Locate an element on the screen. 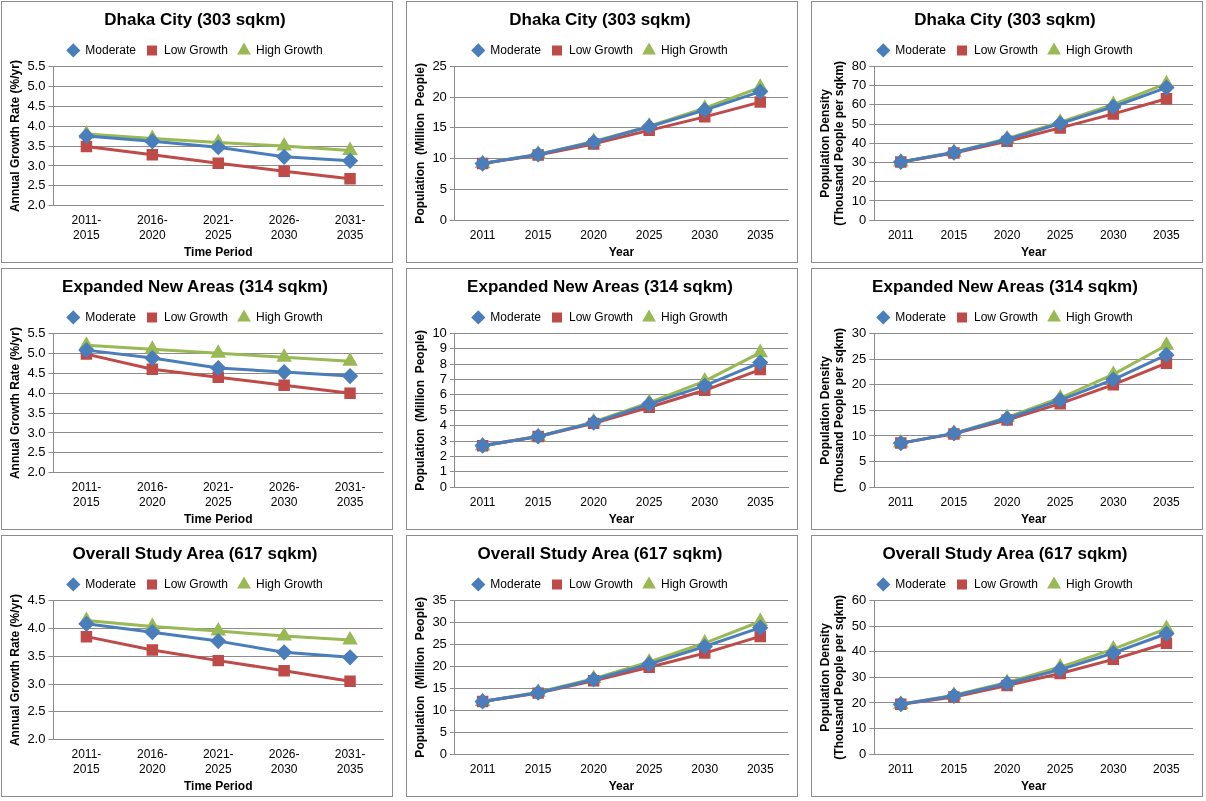 The image size is (1206, 801). y-tick-label: 50 is located at coordinates (859, 123).